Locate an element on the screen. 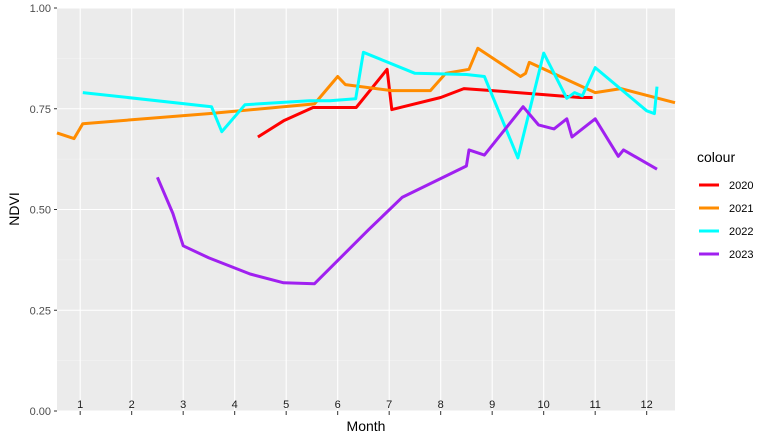 The width and height of the screenshot is (773, 442). legend-items: 2020 2021 2022 2023 is located at coordinates (726, 220).